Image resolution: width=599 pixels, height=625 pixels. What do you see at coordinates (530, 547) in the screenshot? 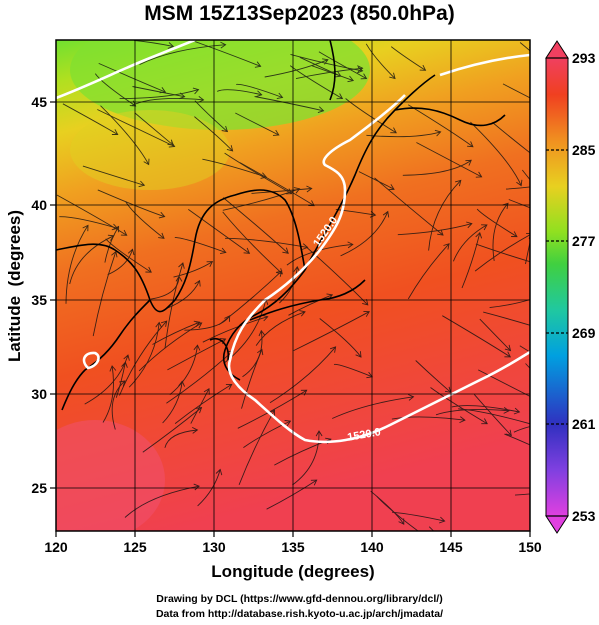
I see `x-tick-label: 150` at bounding box center [530, 547].